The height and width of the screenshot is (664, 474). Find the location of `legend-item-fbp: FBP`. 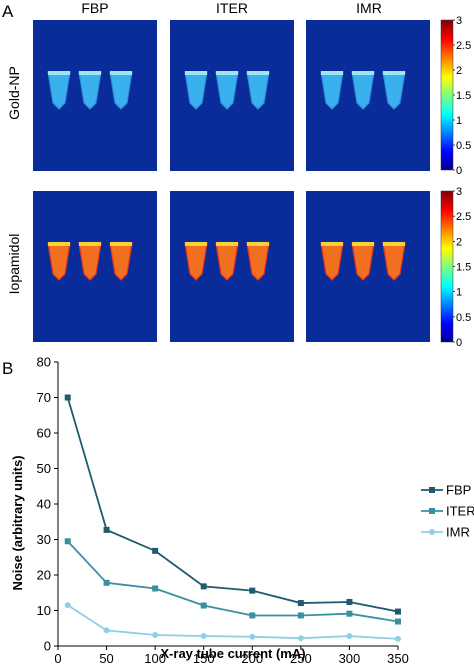

legend-item-fbp: FBP is located at coordinates (446, 490).